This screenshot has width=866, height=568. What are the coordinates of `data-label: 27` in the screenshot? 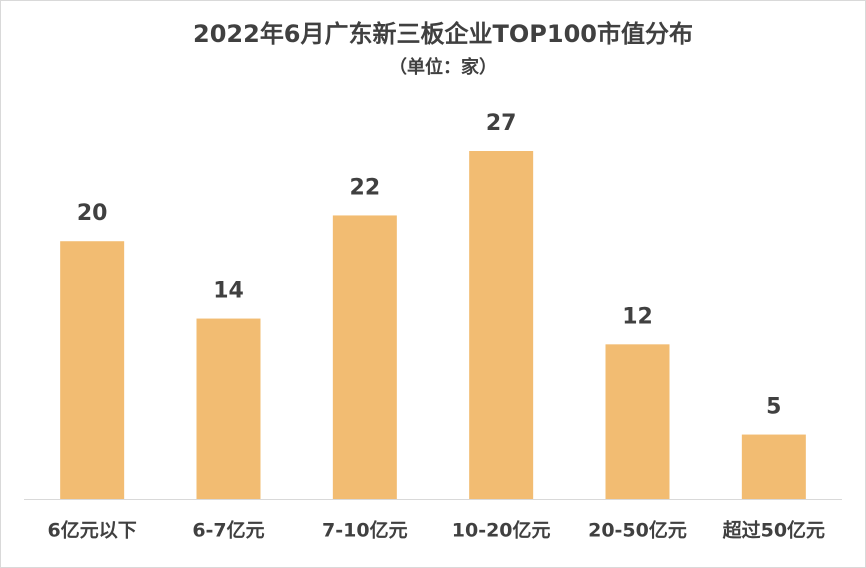 It's located at (501, 123).